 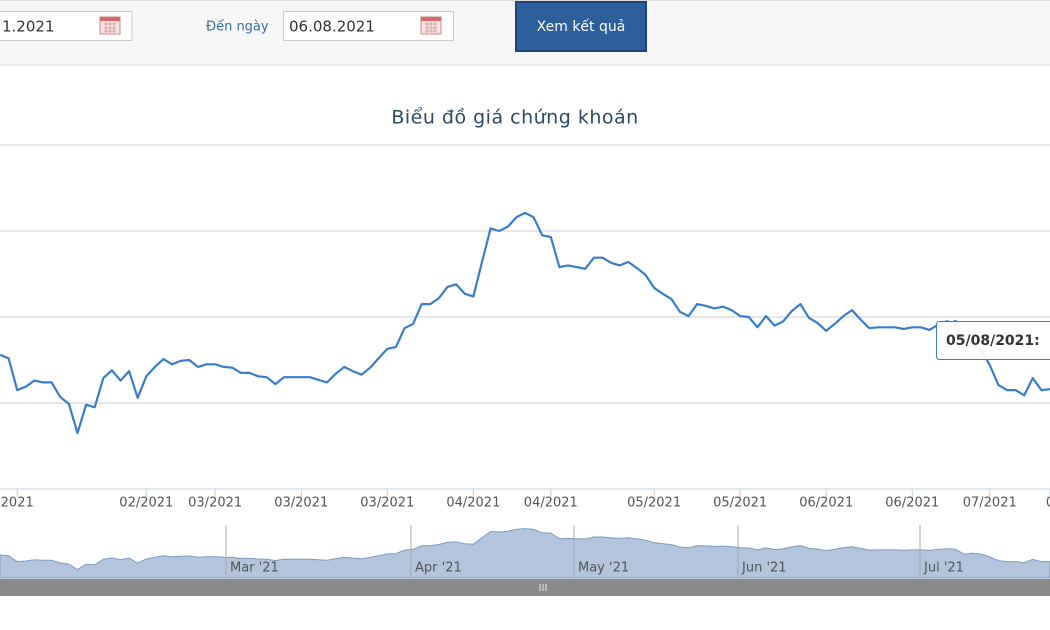 I want to click on tooltip, so click(x=993, y=340).